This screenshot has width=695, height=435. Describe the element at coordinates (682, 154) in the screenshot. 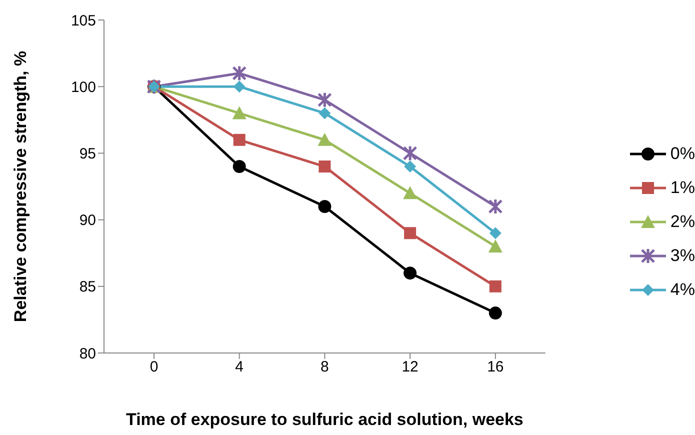

I see `legend-label: 0%` at that location.